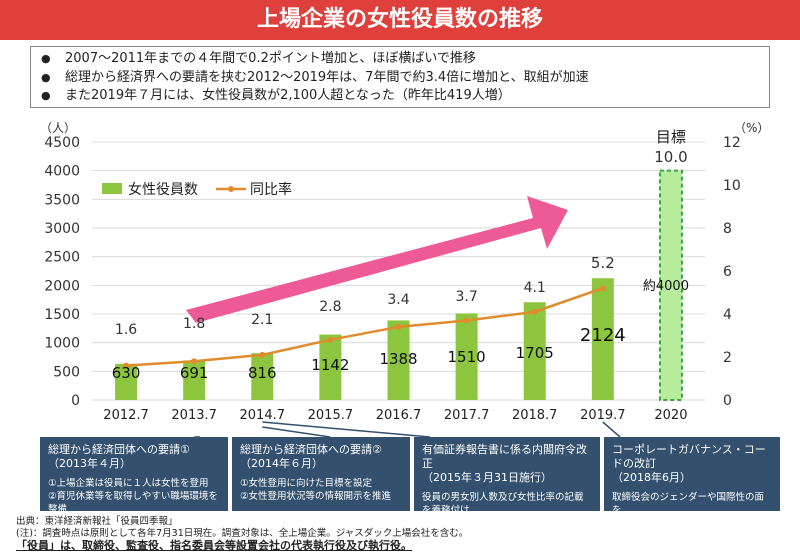 The image size is (800, 554). I want to click on event-body-line: を義務付け, so click(446, 510).